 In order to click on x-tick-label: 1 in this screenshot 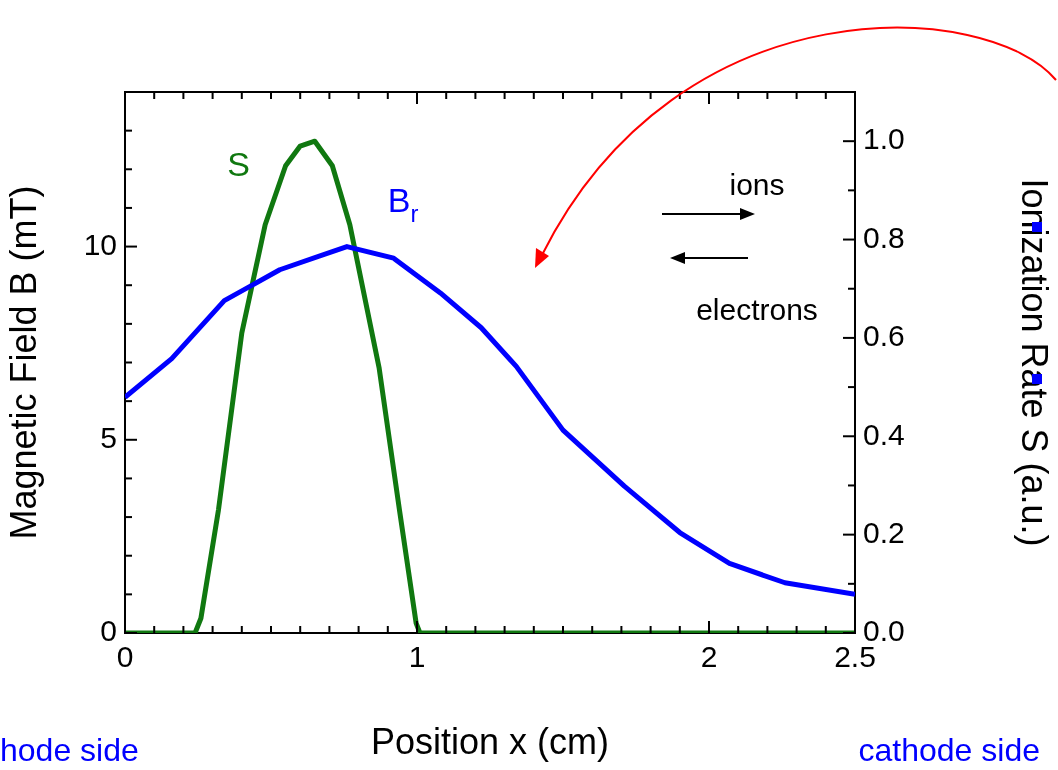, I will do `click(417, 657)`.